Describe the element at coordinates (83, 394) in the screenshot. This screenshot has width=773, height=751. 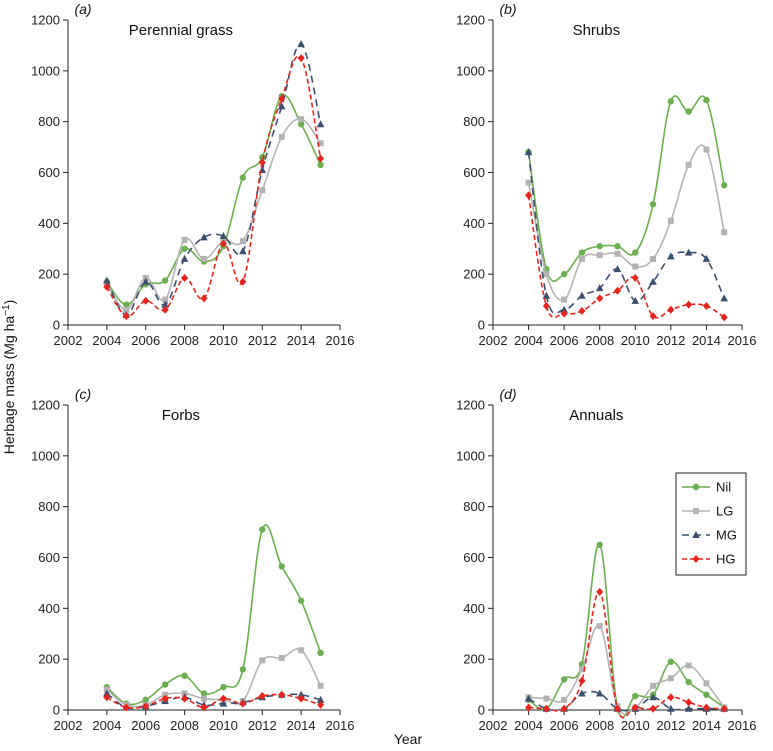
I see `panel-label: (c)` at that location.